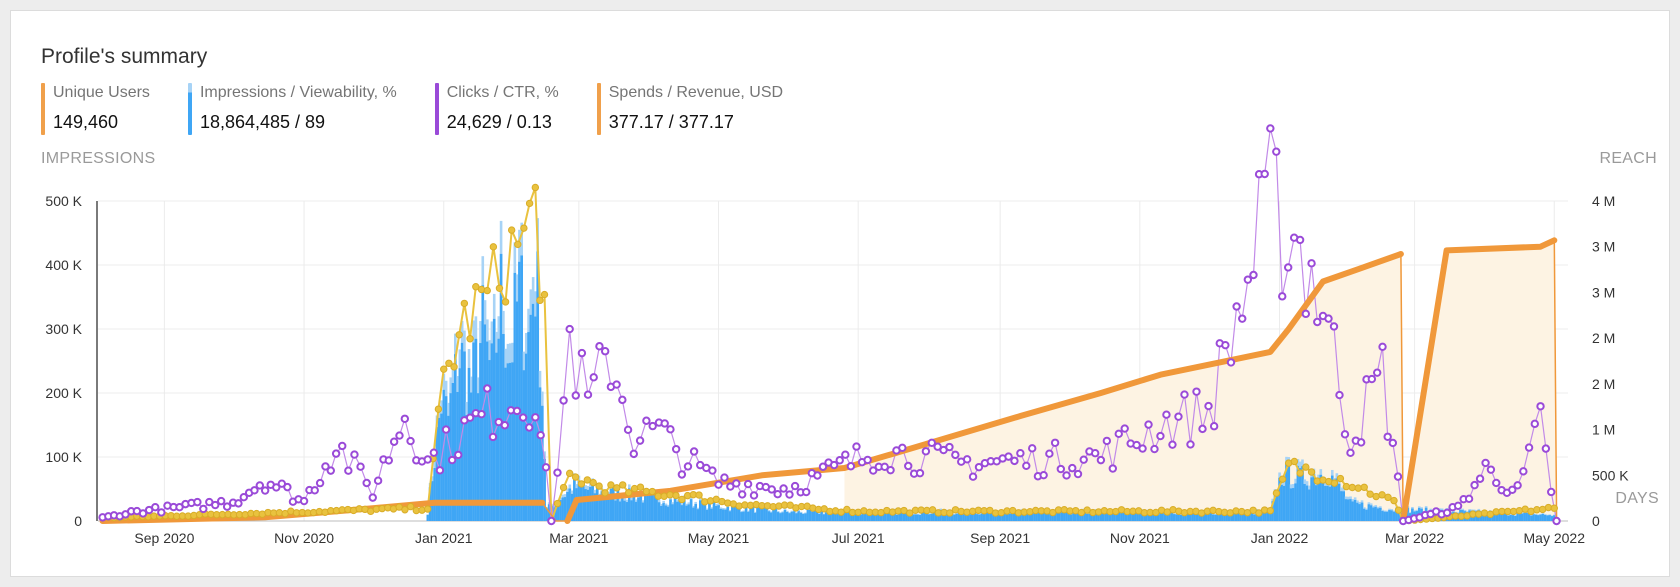 This screenshot has width=1680, height=587. Describe the element at coordinates (1596, 521) in the screenshot. I see `y-right-tick-label: 0` at that location.